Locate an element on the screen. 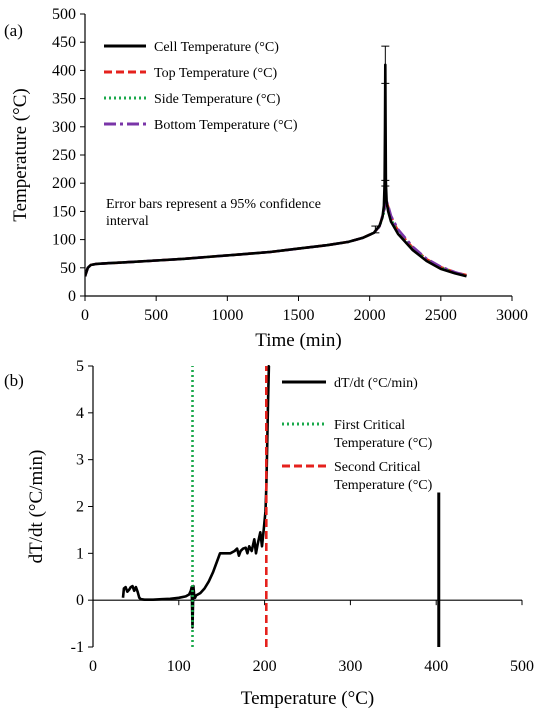  y-tick-label: -1 is located at coordinates (77, 647).